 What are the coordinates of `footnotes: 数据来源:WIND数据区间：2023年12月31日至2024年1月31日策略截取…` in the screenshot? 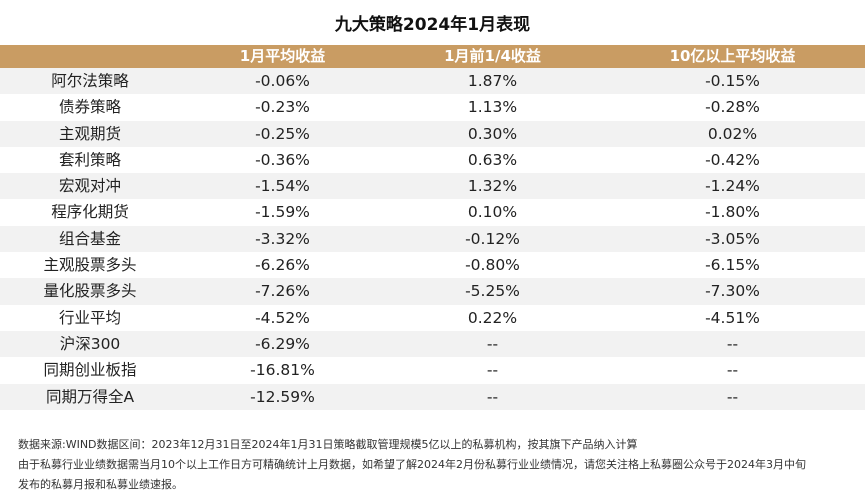 It's located at (412, 465).